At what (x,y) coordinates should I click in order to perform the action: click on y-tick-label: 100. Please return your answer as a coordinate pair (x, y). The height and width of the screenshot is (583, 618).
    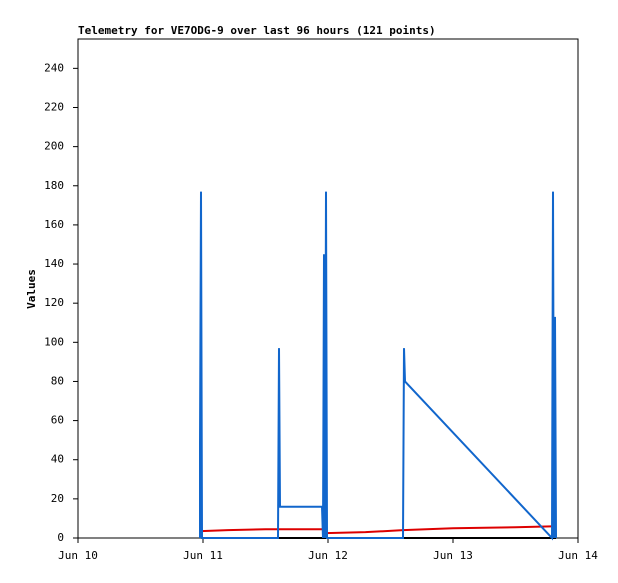
    Looking at the image, I should click on (54, 341).